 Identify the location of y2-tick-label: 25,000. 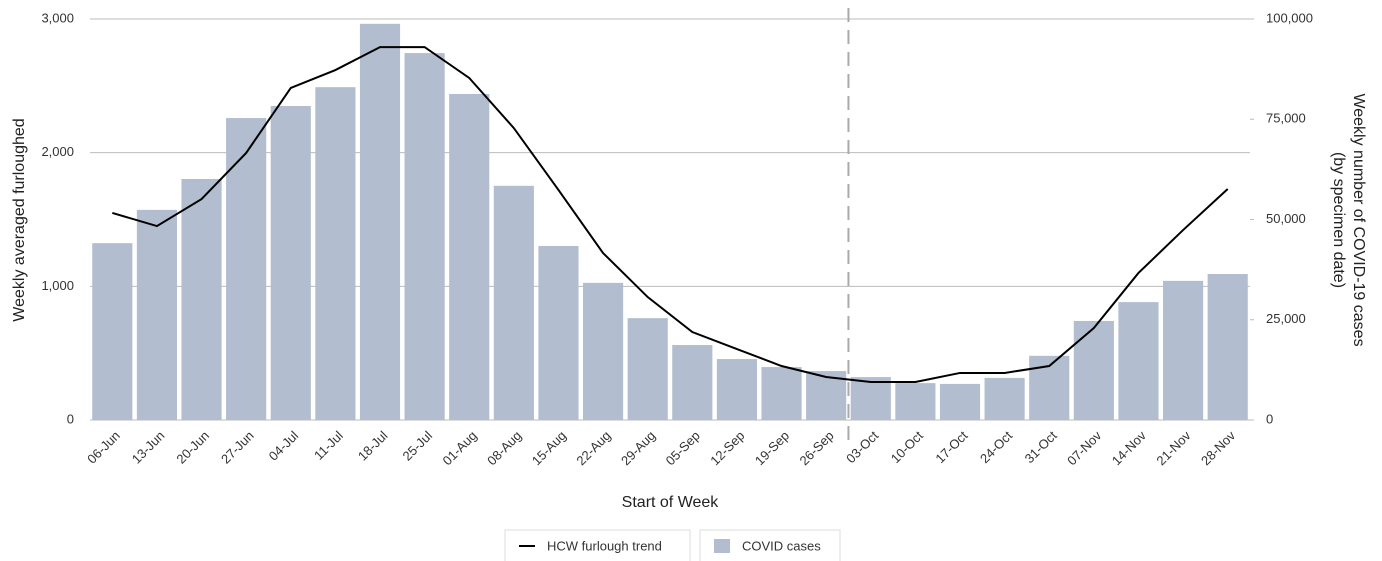
(1286, 318).